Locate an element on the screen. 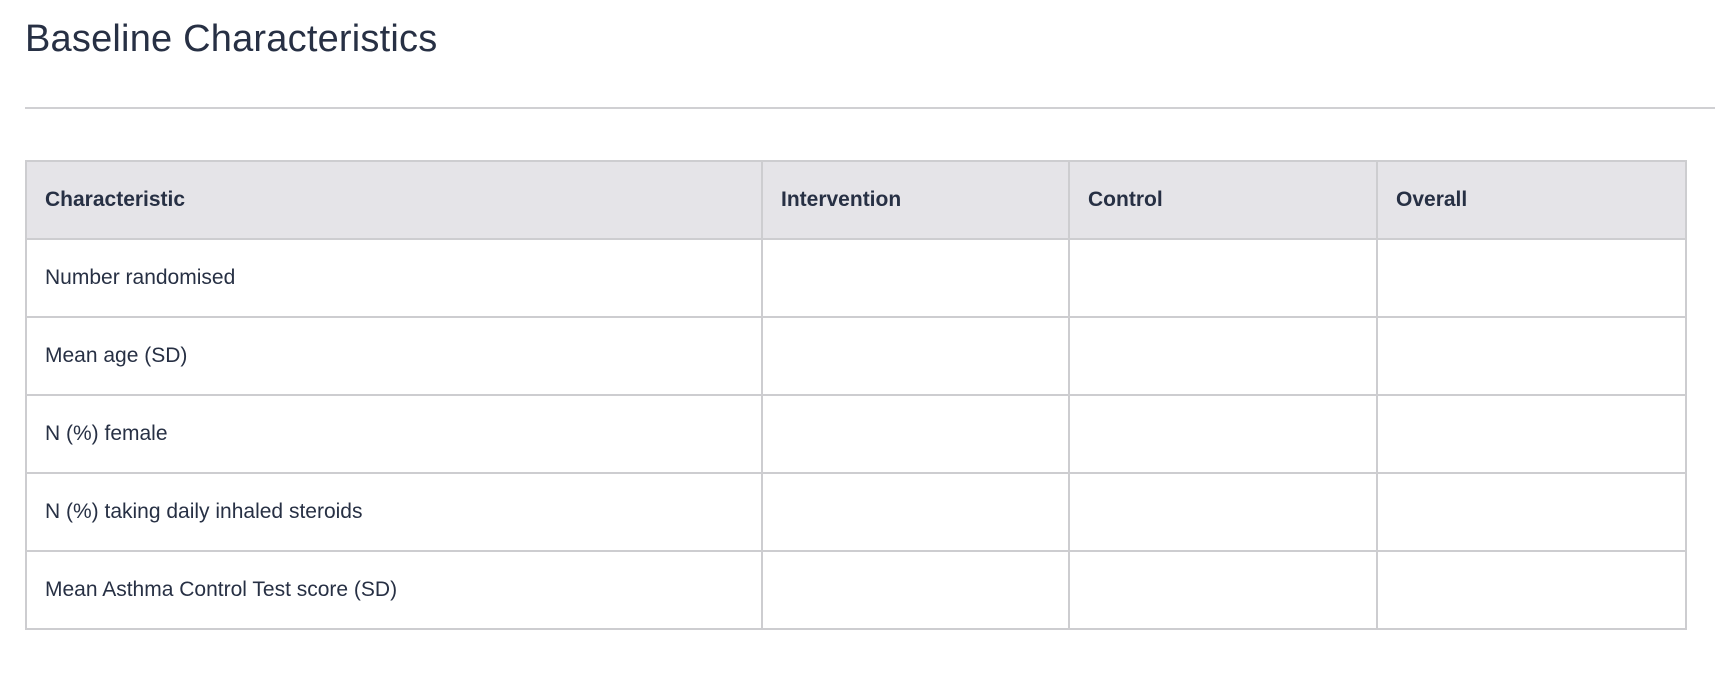 The image size is (1734, 678). header-intervention: Intervention is located at coordinates (915, 200).